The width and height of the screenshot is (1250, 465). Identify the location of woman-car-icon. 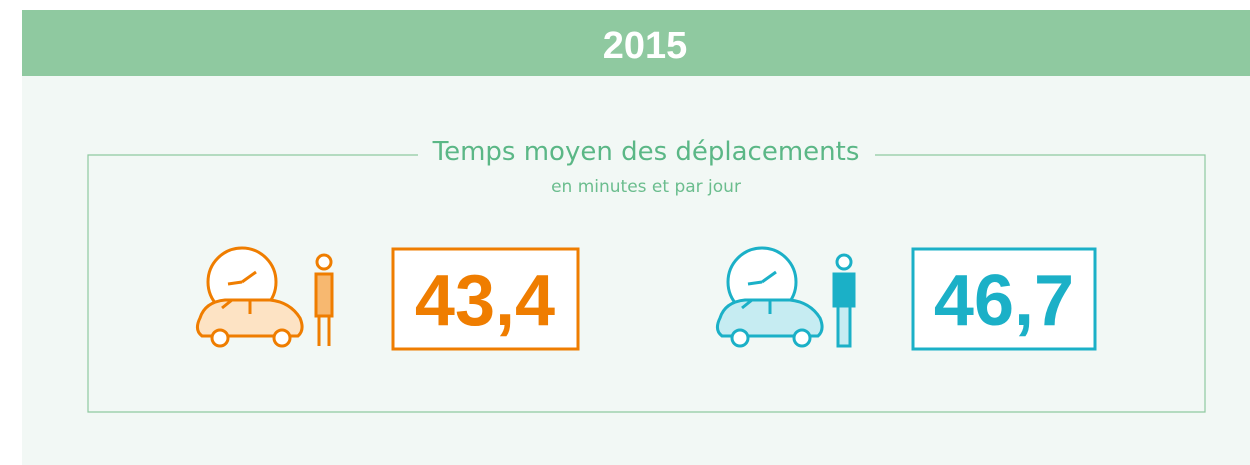
(264, 297).